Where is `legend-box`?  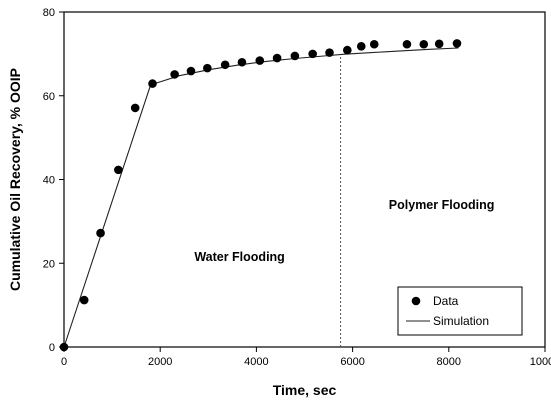 legend-box is located at coordinates (460, 311).